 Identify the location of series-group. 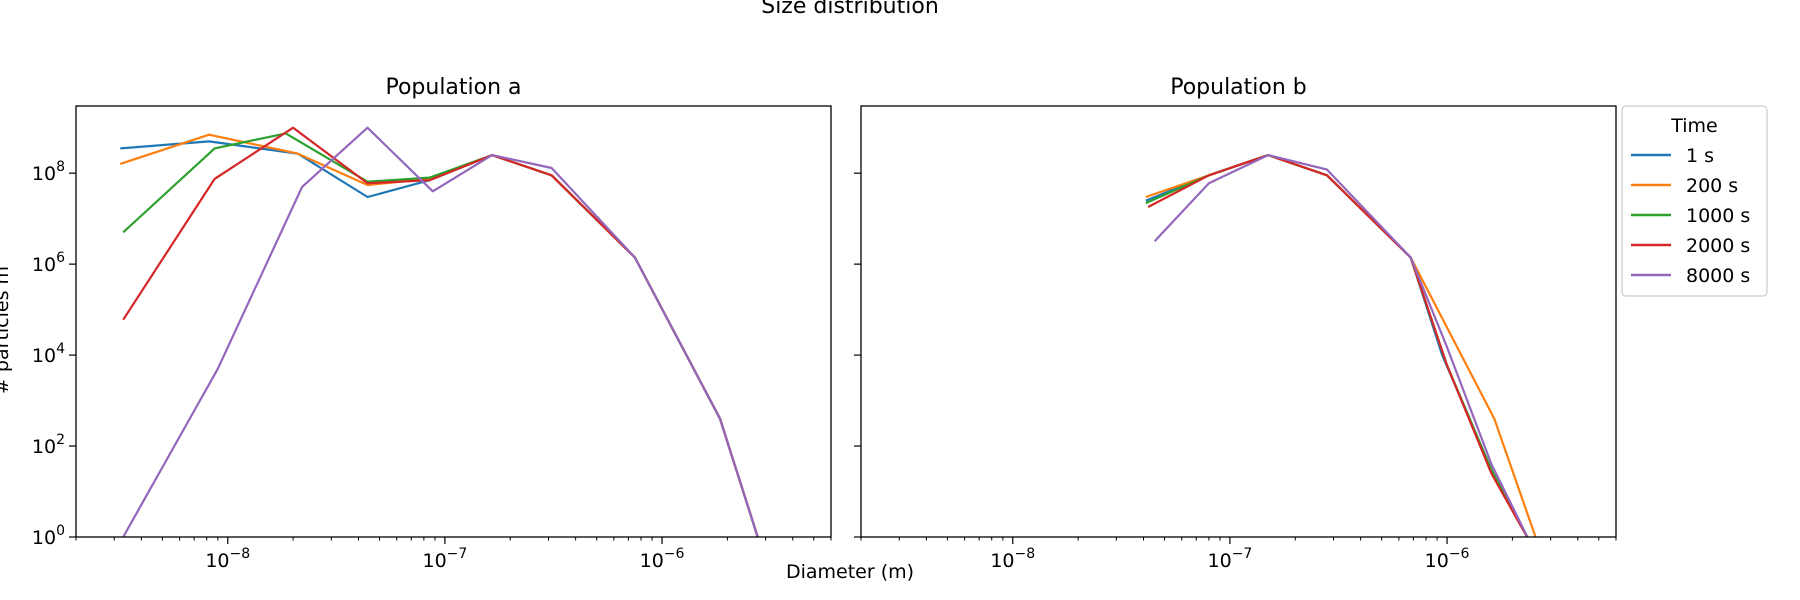
(1341, 345).